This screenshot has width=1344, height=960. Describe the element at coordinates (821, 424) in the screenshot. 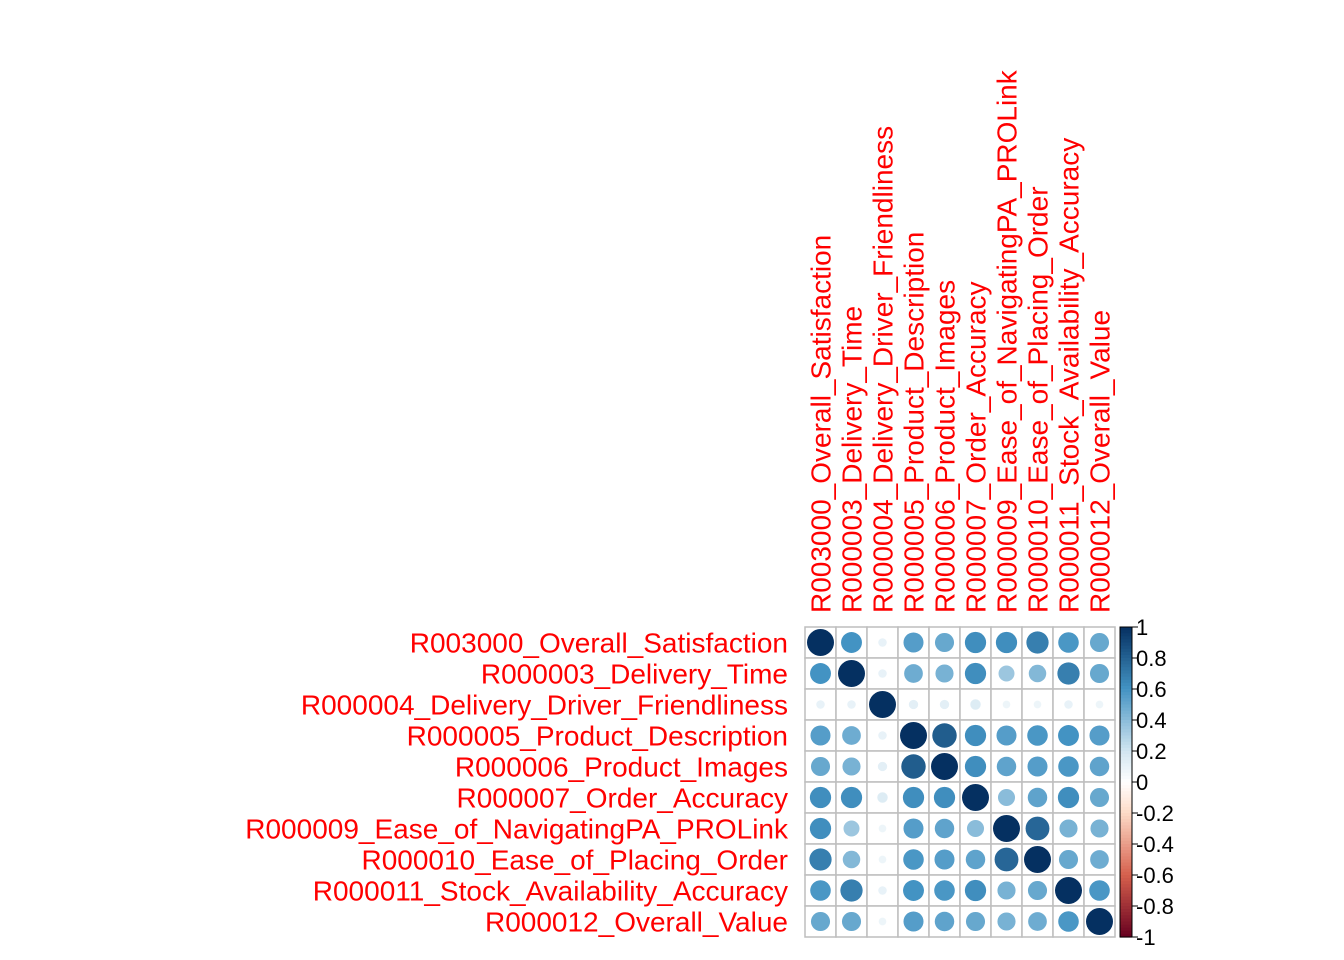

I see `column-label: R003000_Overall_Satisfaction` at that location.